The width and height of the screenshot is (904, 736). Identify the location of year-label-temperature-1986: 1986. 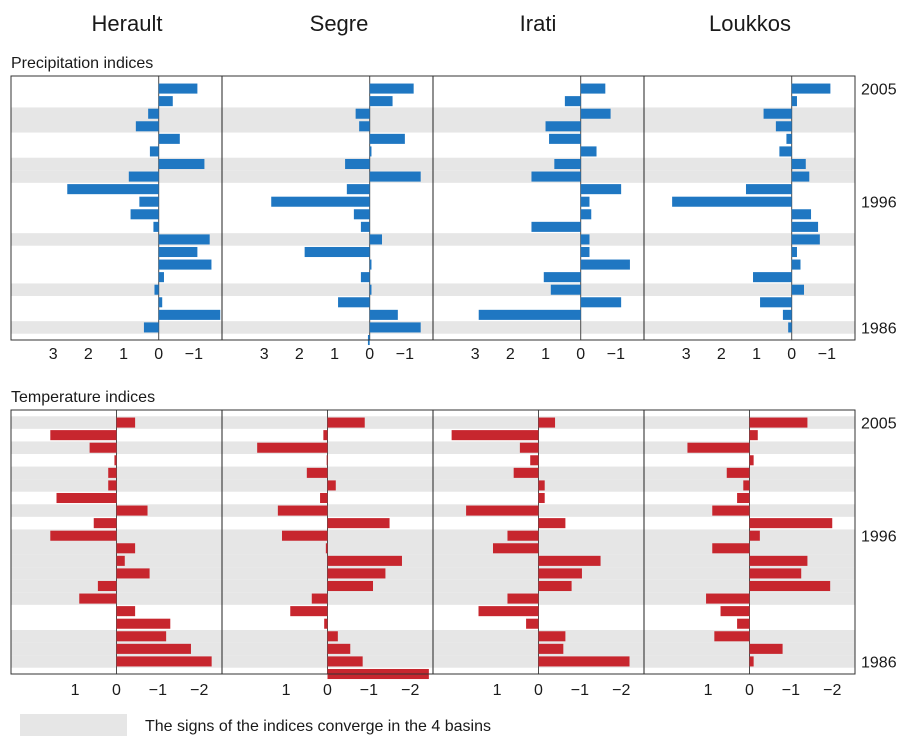
(879, 662).